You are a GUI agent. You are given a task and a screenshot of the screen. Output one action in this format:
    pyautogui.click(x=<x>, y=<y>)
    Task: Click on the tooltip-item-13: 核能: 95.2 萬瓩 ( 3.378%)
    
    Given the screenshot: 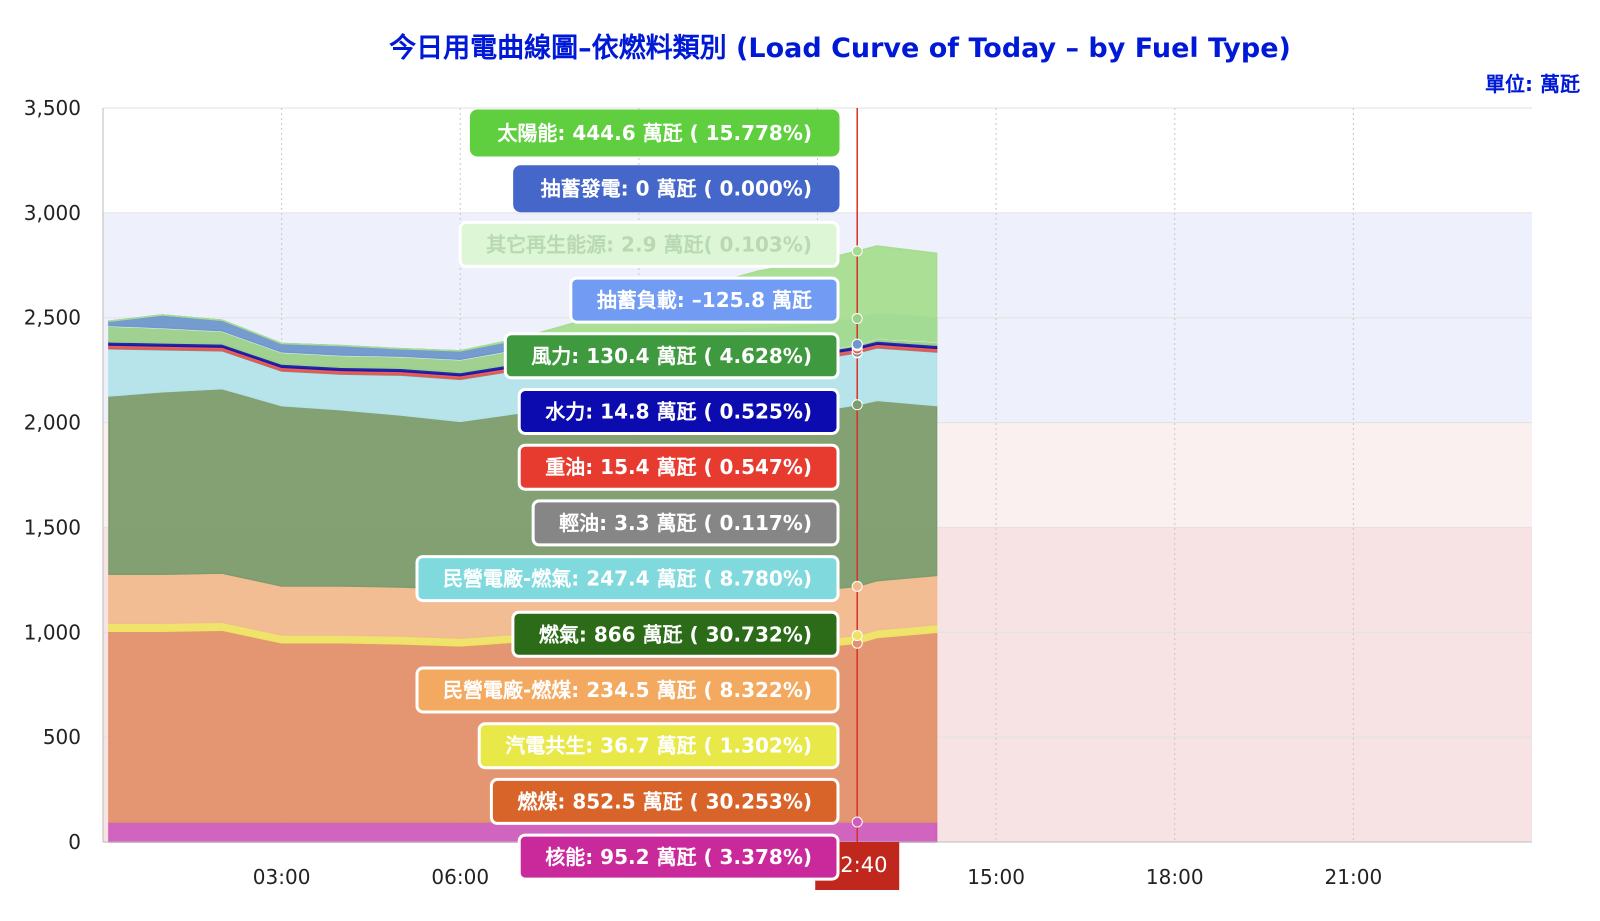 What is the action you would take?
    pyautogui.click(x=678, y=857)
    